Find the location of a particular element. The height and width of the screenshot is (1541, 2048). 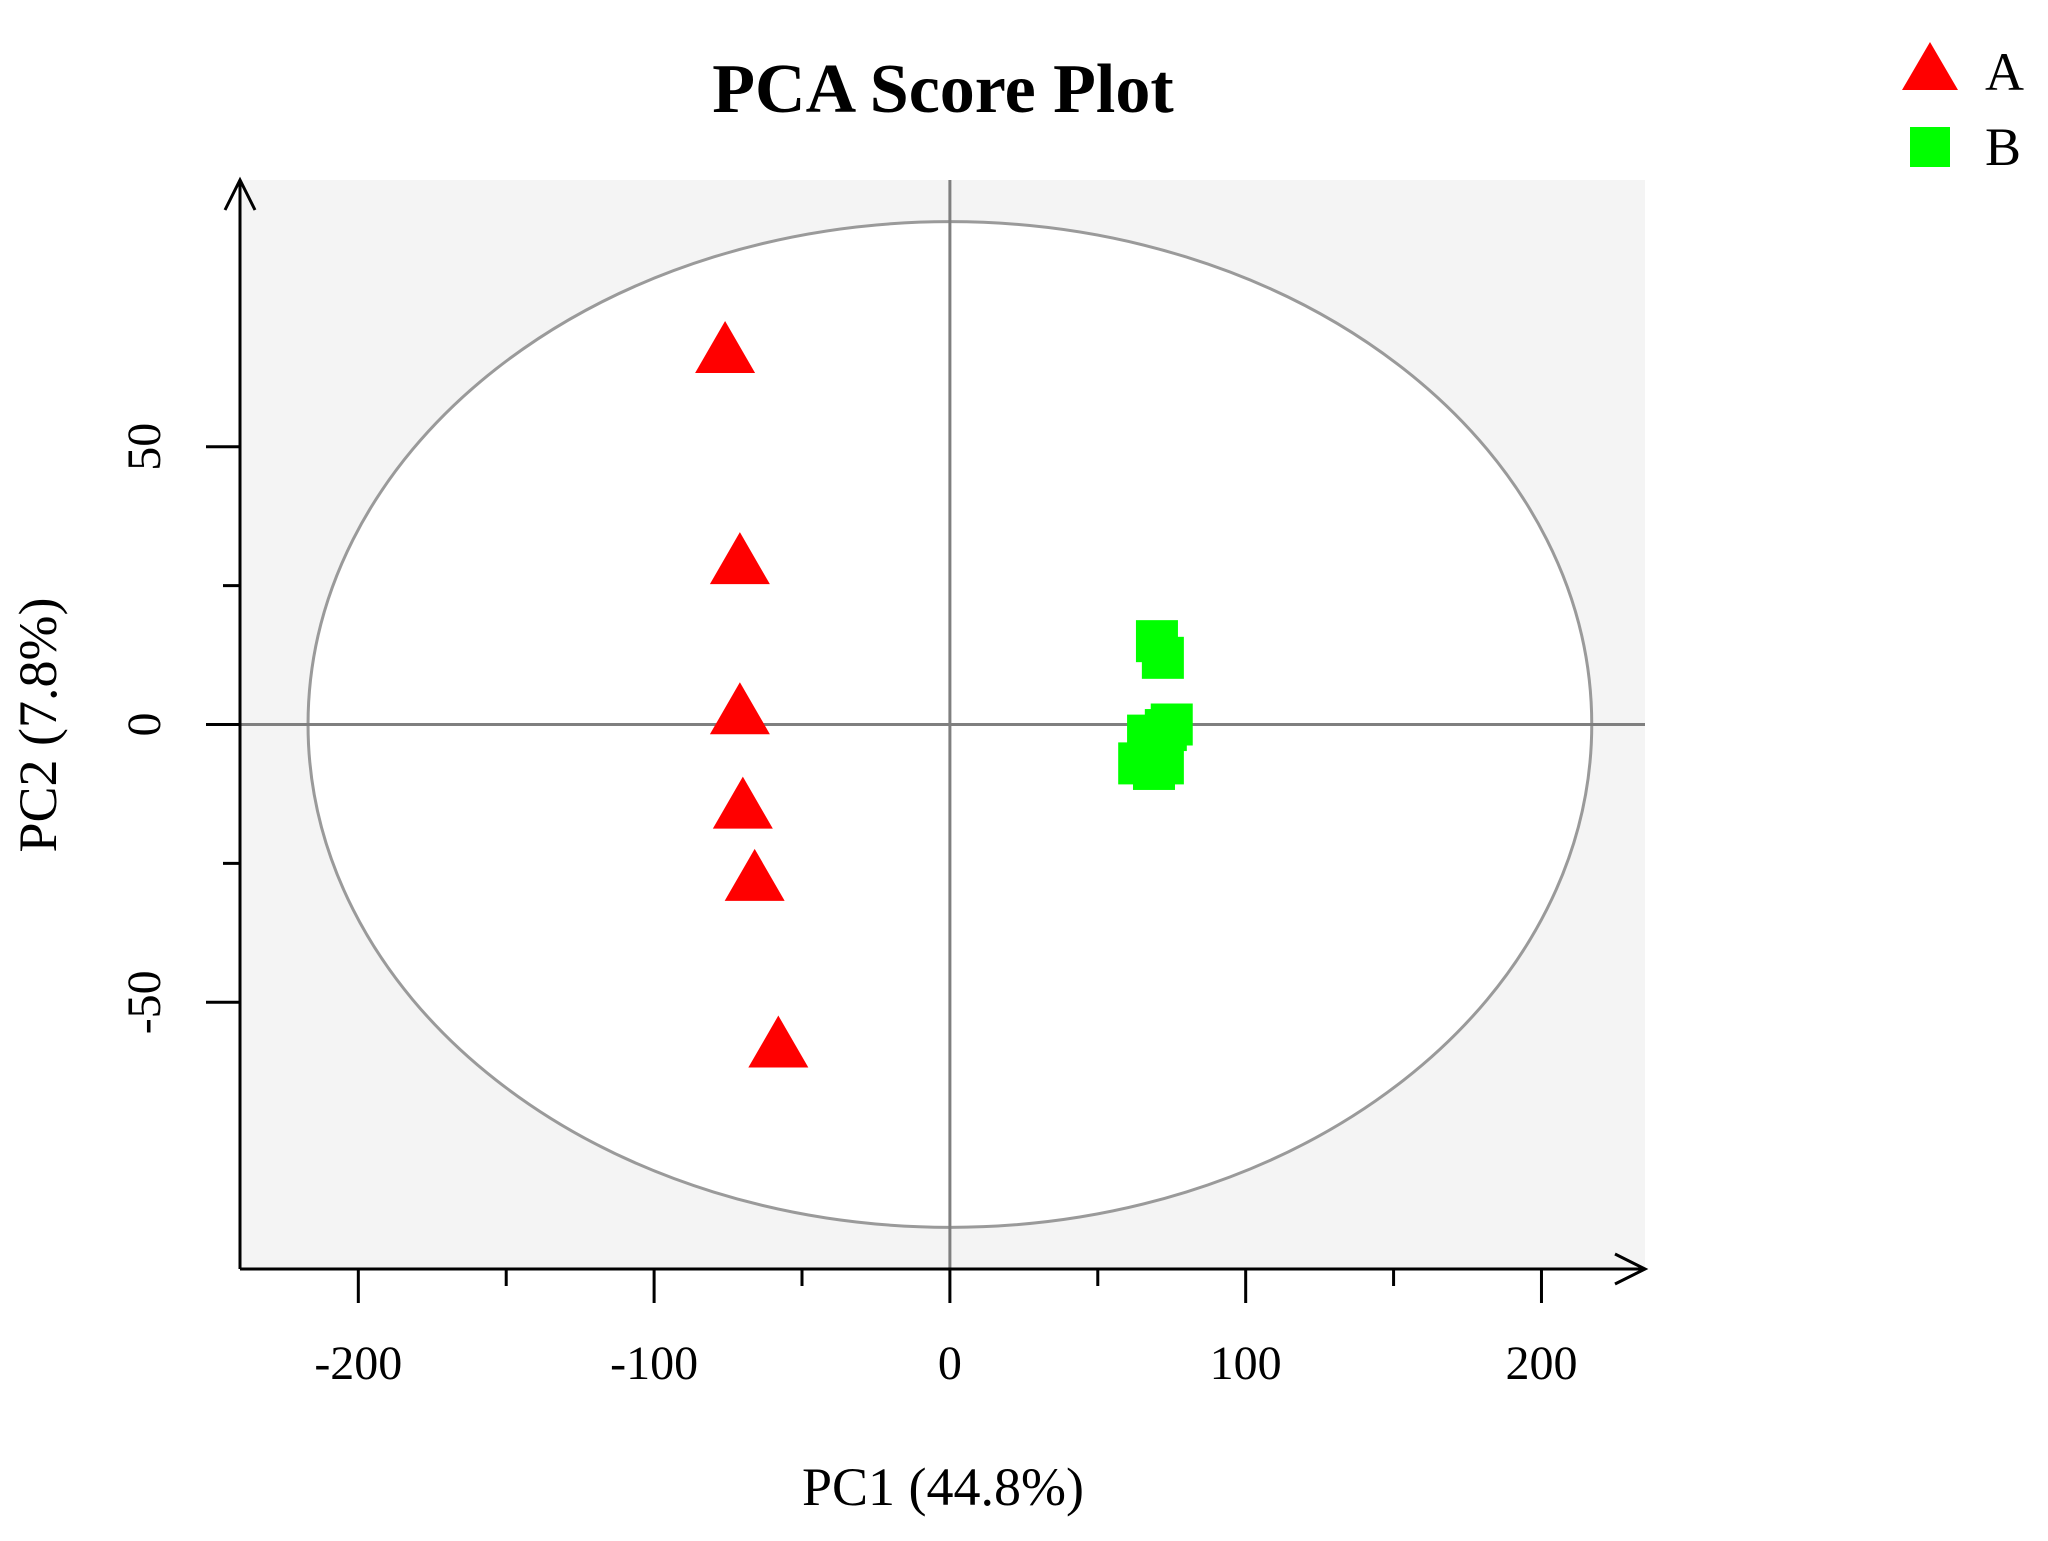

y-tick-label: 50 is located at coordinates (144, 447).